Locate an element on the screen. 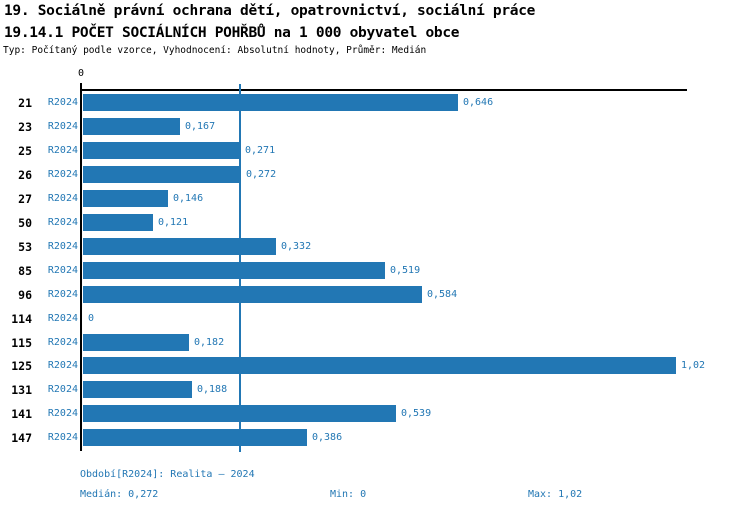  value-label: 0,584 is located at coordinates (442, 294).